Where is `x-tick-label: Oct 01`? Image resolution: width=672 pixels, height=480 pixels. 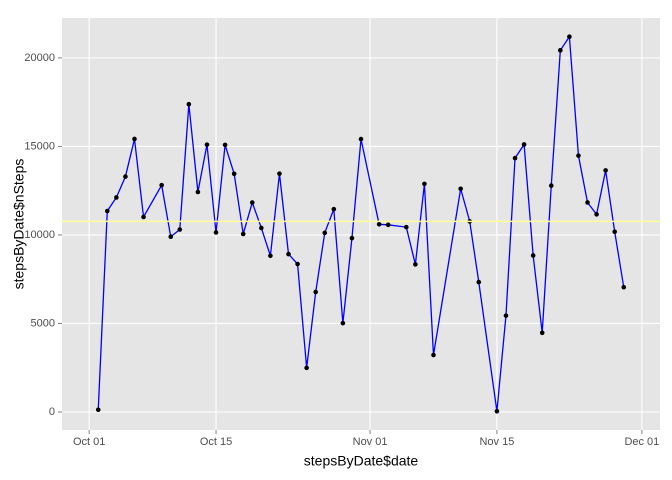 x-tick-label: Oct 01 is located at coordinates (89, 442).